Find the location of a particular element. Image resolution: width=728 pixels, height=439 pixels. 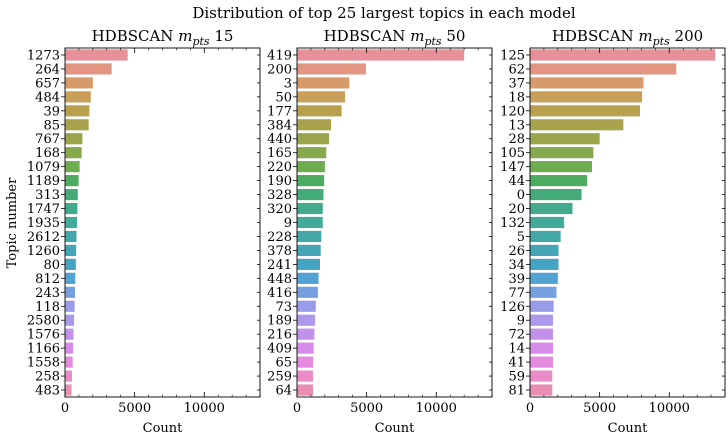

y-tick-label: 20 is located at coordinates (516, 209).